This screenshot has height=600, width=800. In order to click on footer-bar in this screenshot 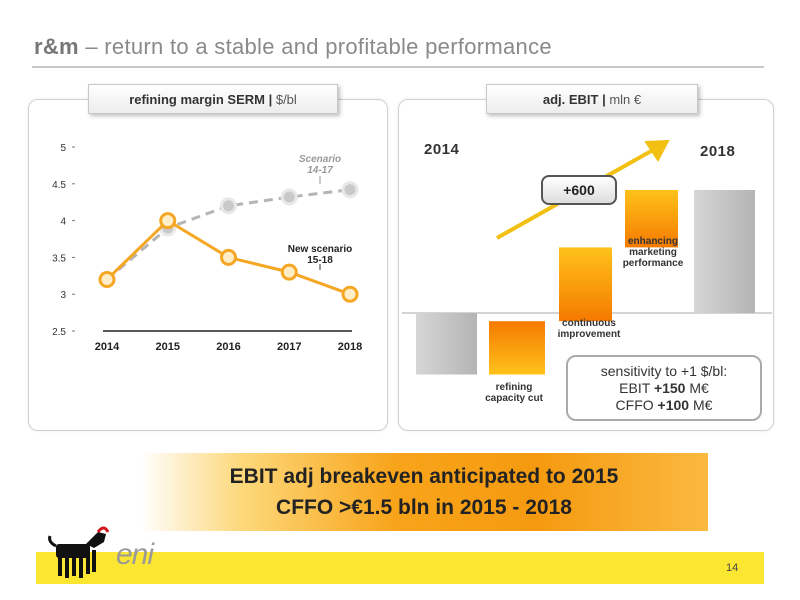, I will do `click(400, 568)`.